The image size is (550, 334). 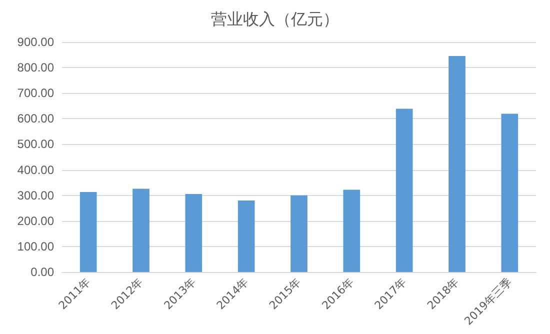 I want to click on y-tick-label: 700.00, so click(x=35, y=93).